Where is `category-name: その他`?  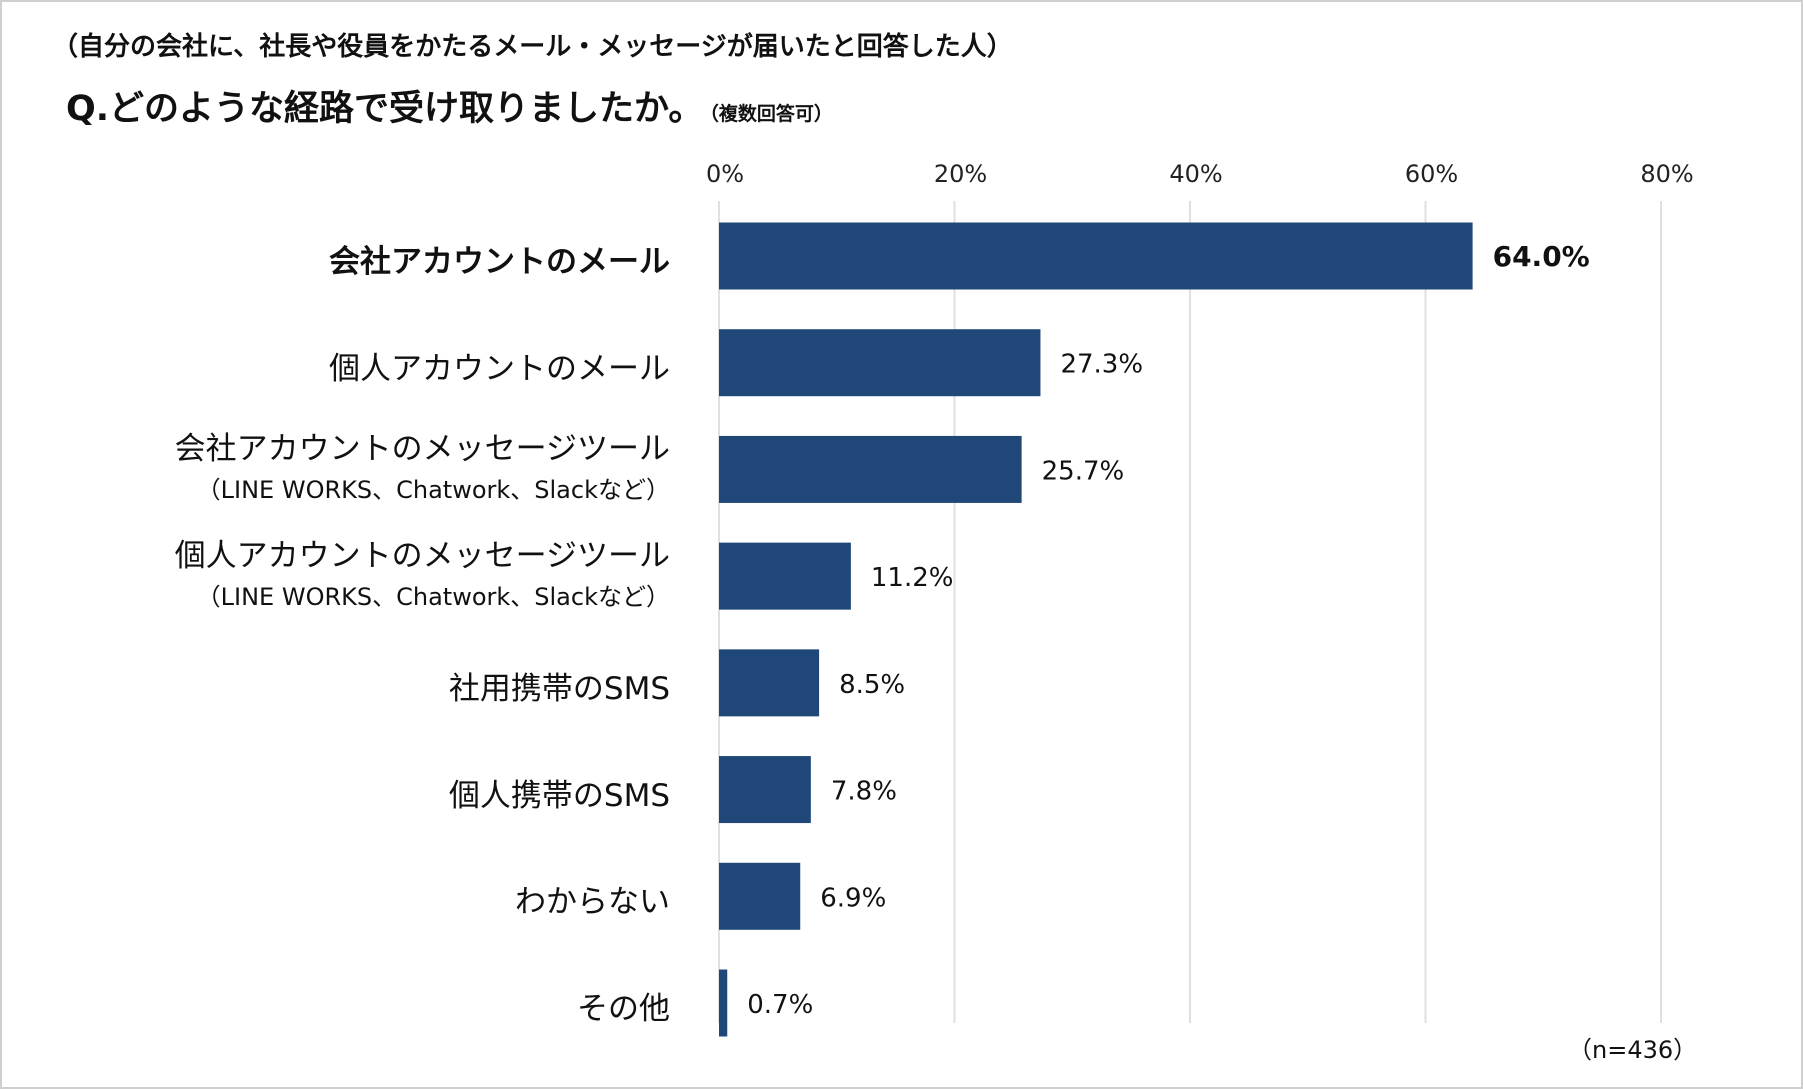
category-name: その他 is located at coordinates (623, 1009).